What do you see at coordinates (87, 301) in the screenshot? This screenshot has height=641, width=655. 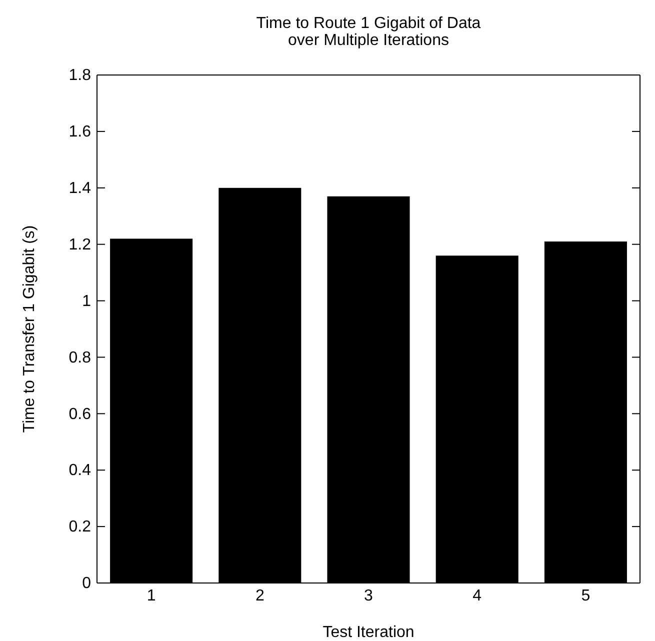 I see `y-tick-label: 1` at bounding box center [87, 301].